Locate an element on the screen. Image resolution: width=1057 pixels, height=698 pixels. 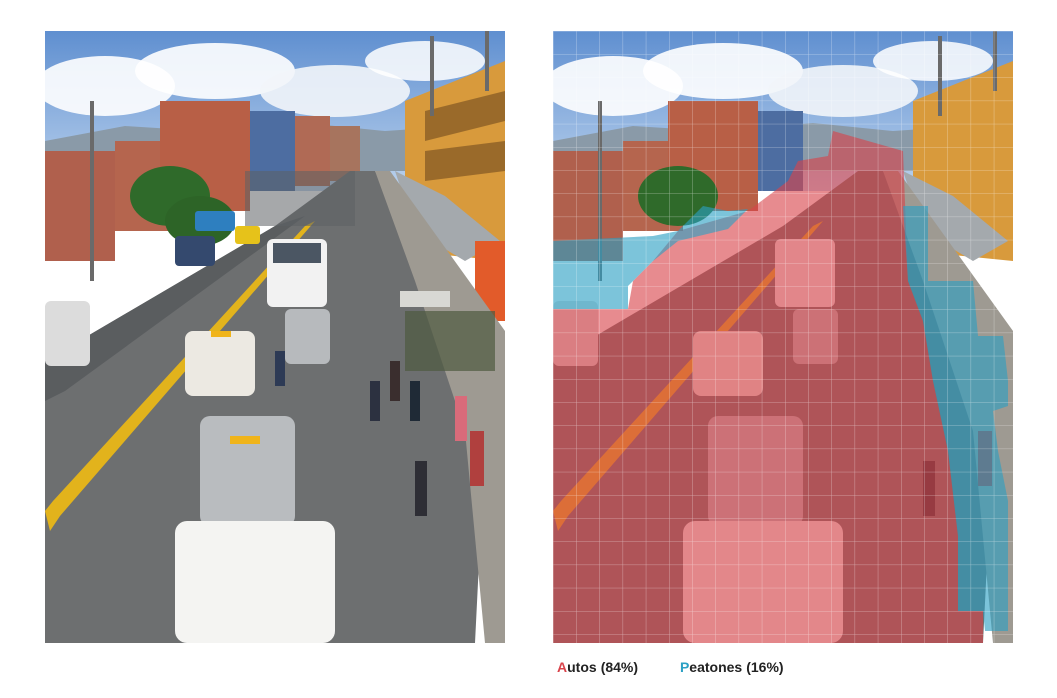
legend: Autos (84%) Peatones (16%) is located at coordinates (689, 667).